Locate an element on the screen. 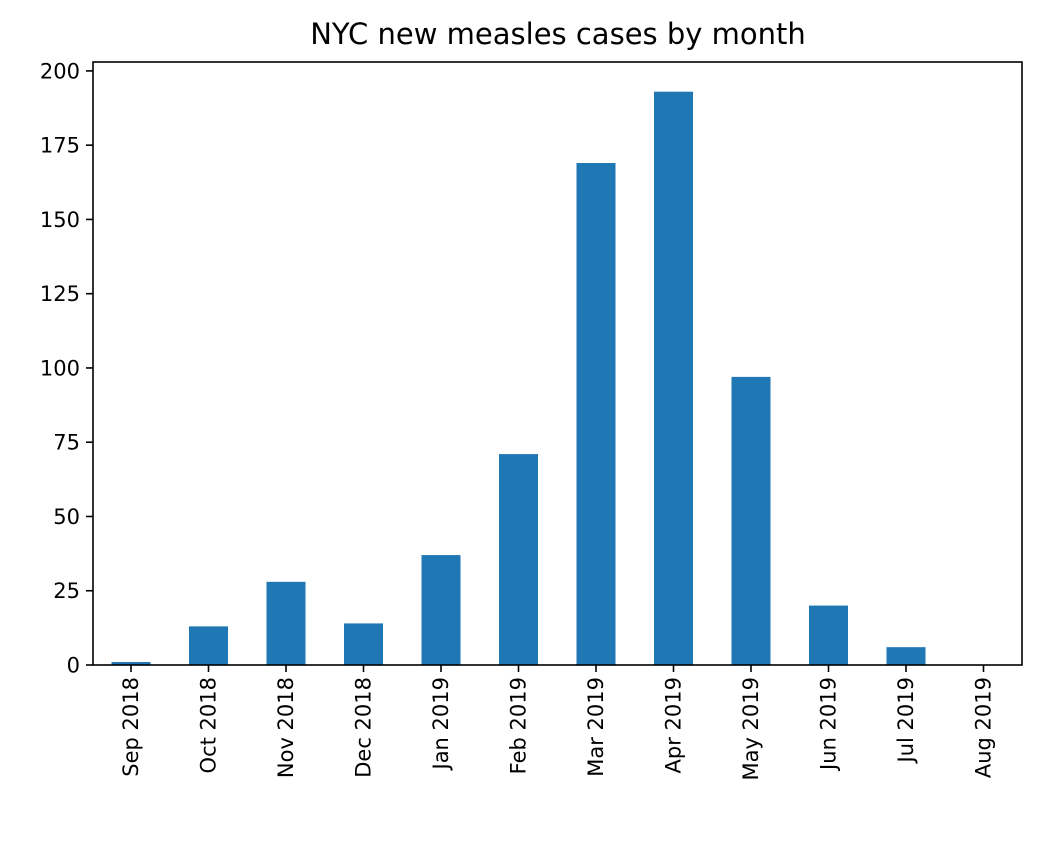  bar-may-2019 is located at coordinates (751, 520).